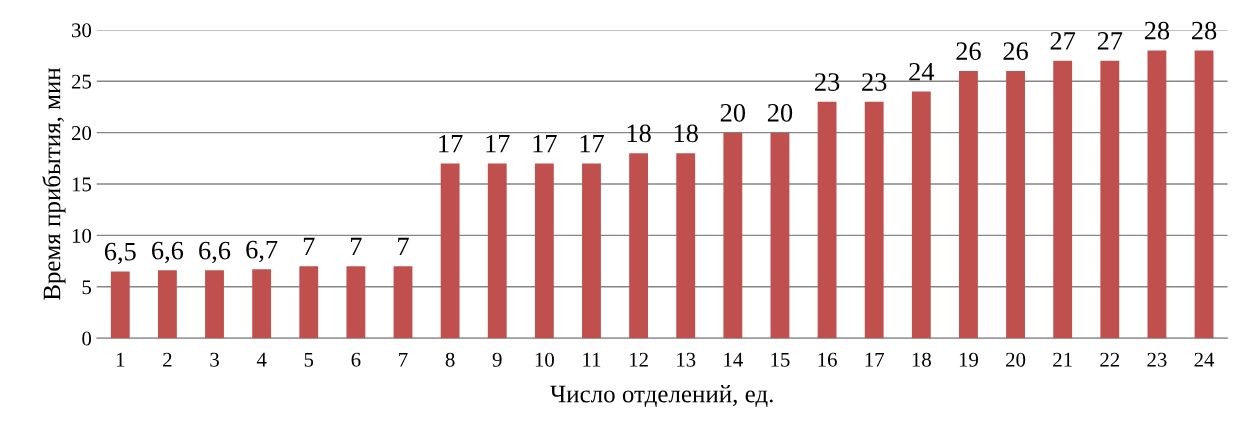  I want to click on y-tick-label: 0, so click(87, 338).